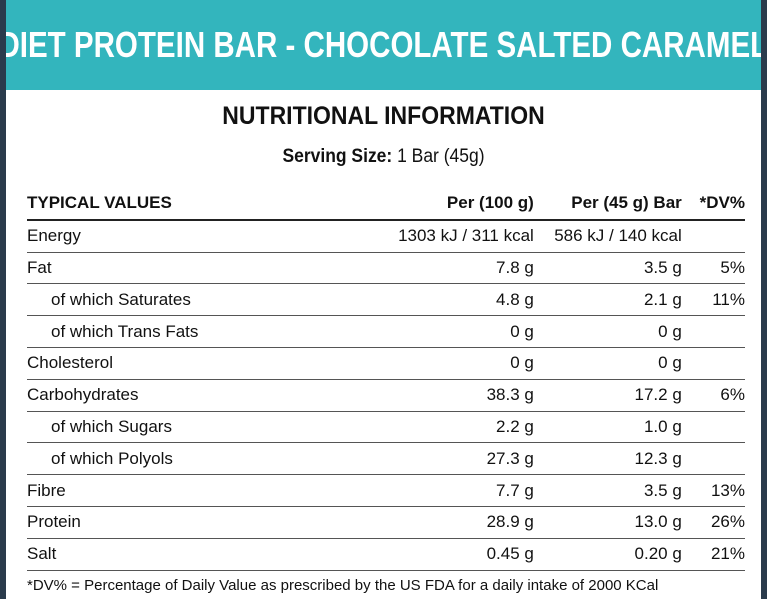 The image size is (767, 599). Describe the element at coordinates (713, 490) in the screenshot. I see `row-dv: 13%` at that location.